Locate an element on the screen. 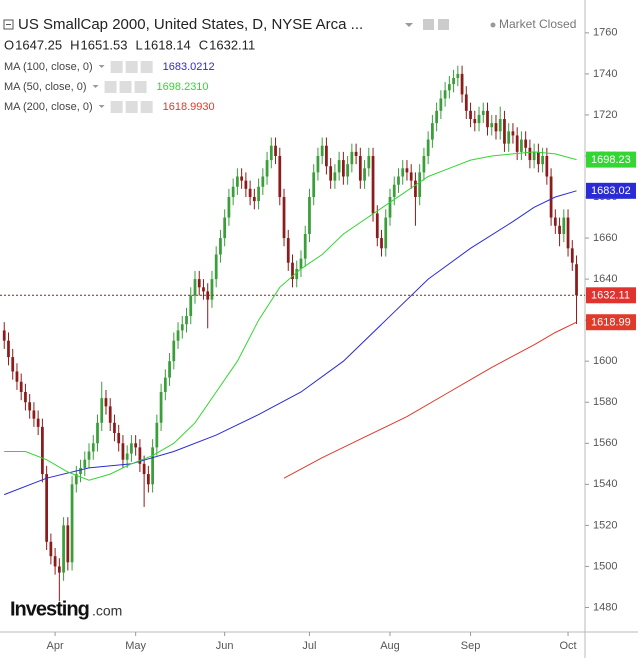  brand-suffix: .com is located at coordinates (107, 611).